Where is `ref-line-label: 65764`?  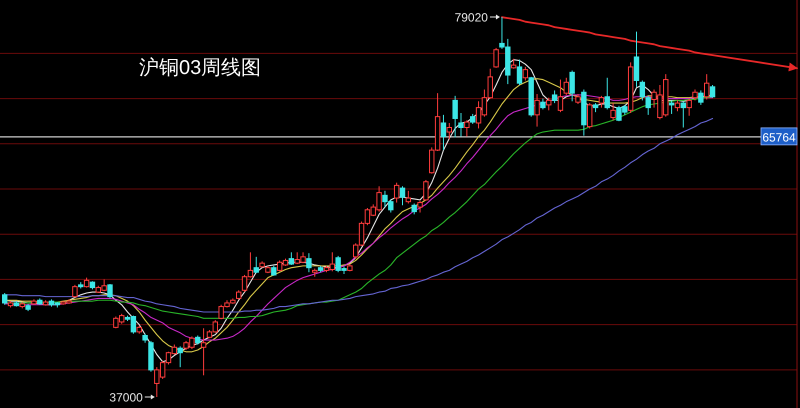 ref-line-label: 65764 is located at coordinates (779, 137).